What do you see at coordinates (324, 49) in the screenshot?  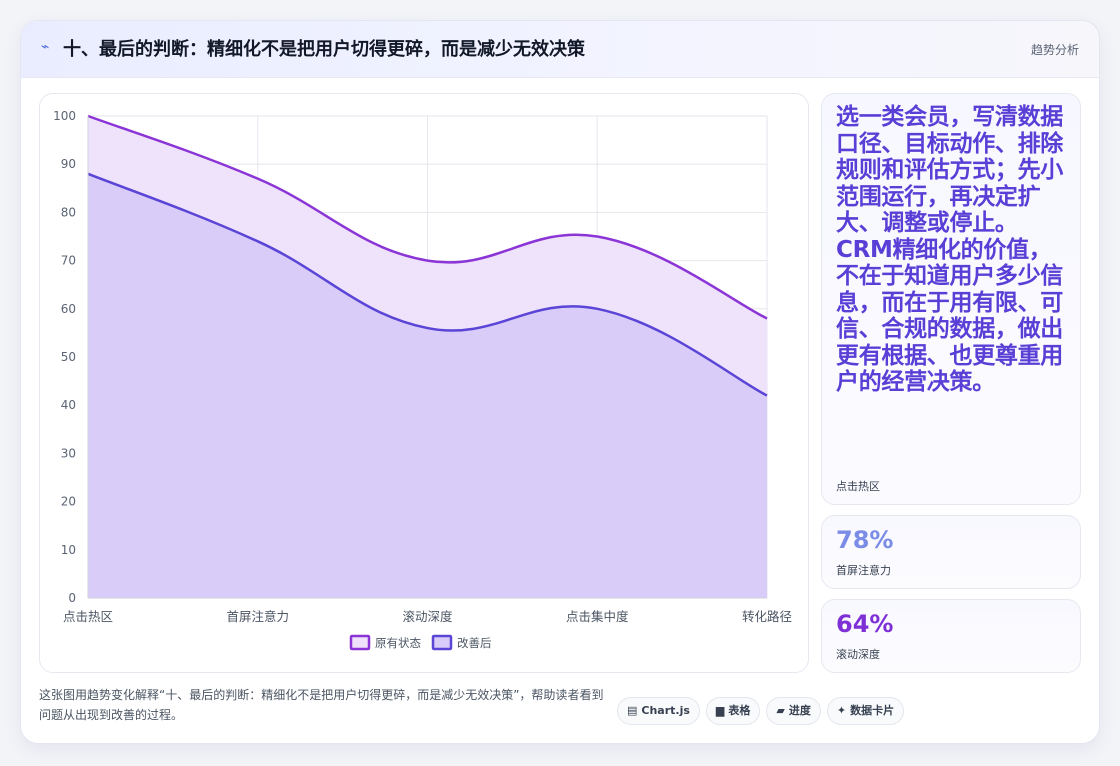 I see `page-title: 十、最后的判断：精细化不是把用户切得更碎，而是减少无效决策` at bounding box center [324, 49].